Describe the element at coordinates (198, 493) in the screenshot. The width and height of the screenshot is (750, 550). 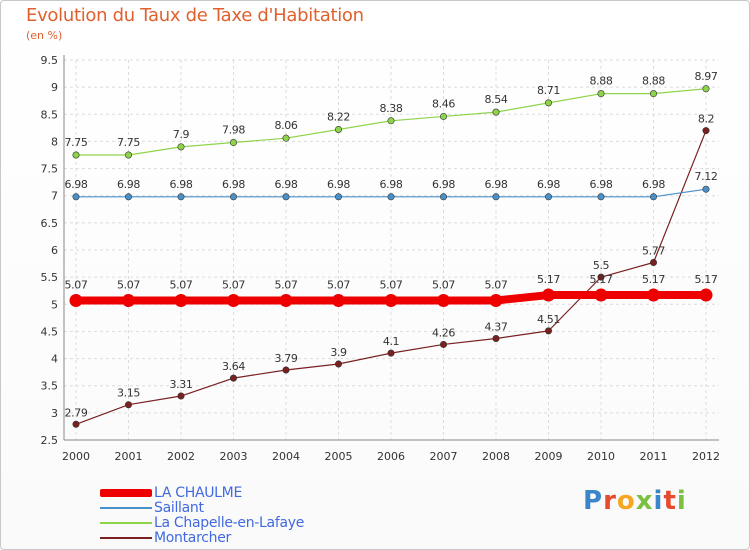
I see `legend-label: LA CHAULME` at that location.